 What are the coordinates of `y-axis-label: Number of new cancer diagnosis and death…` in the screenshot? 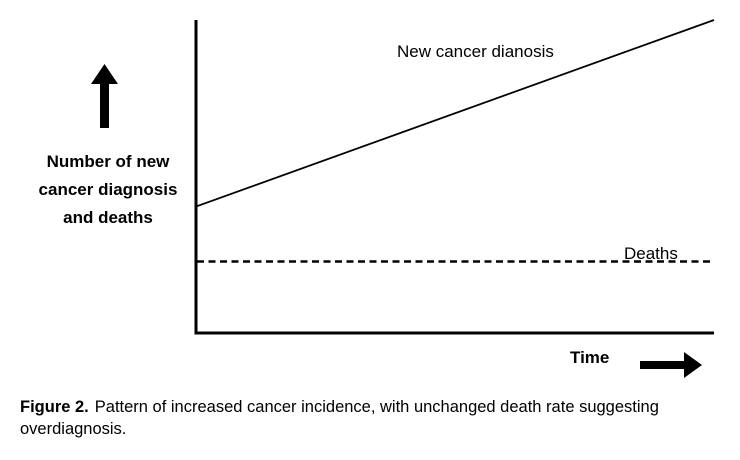 It's located at (108, 190).